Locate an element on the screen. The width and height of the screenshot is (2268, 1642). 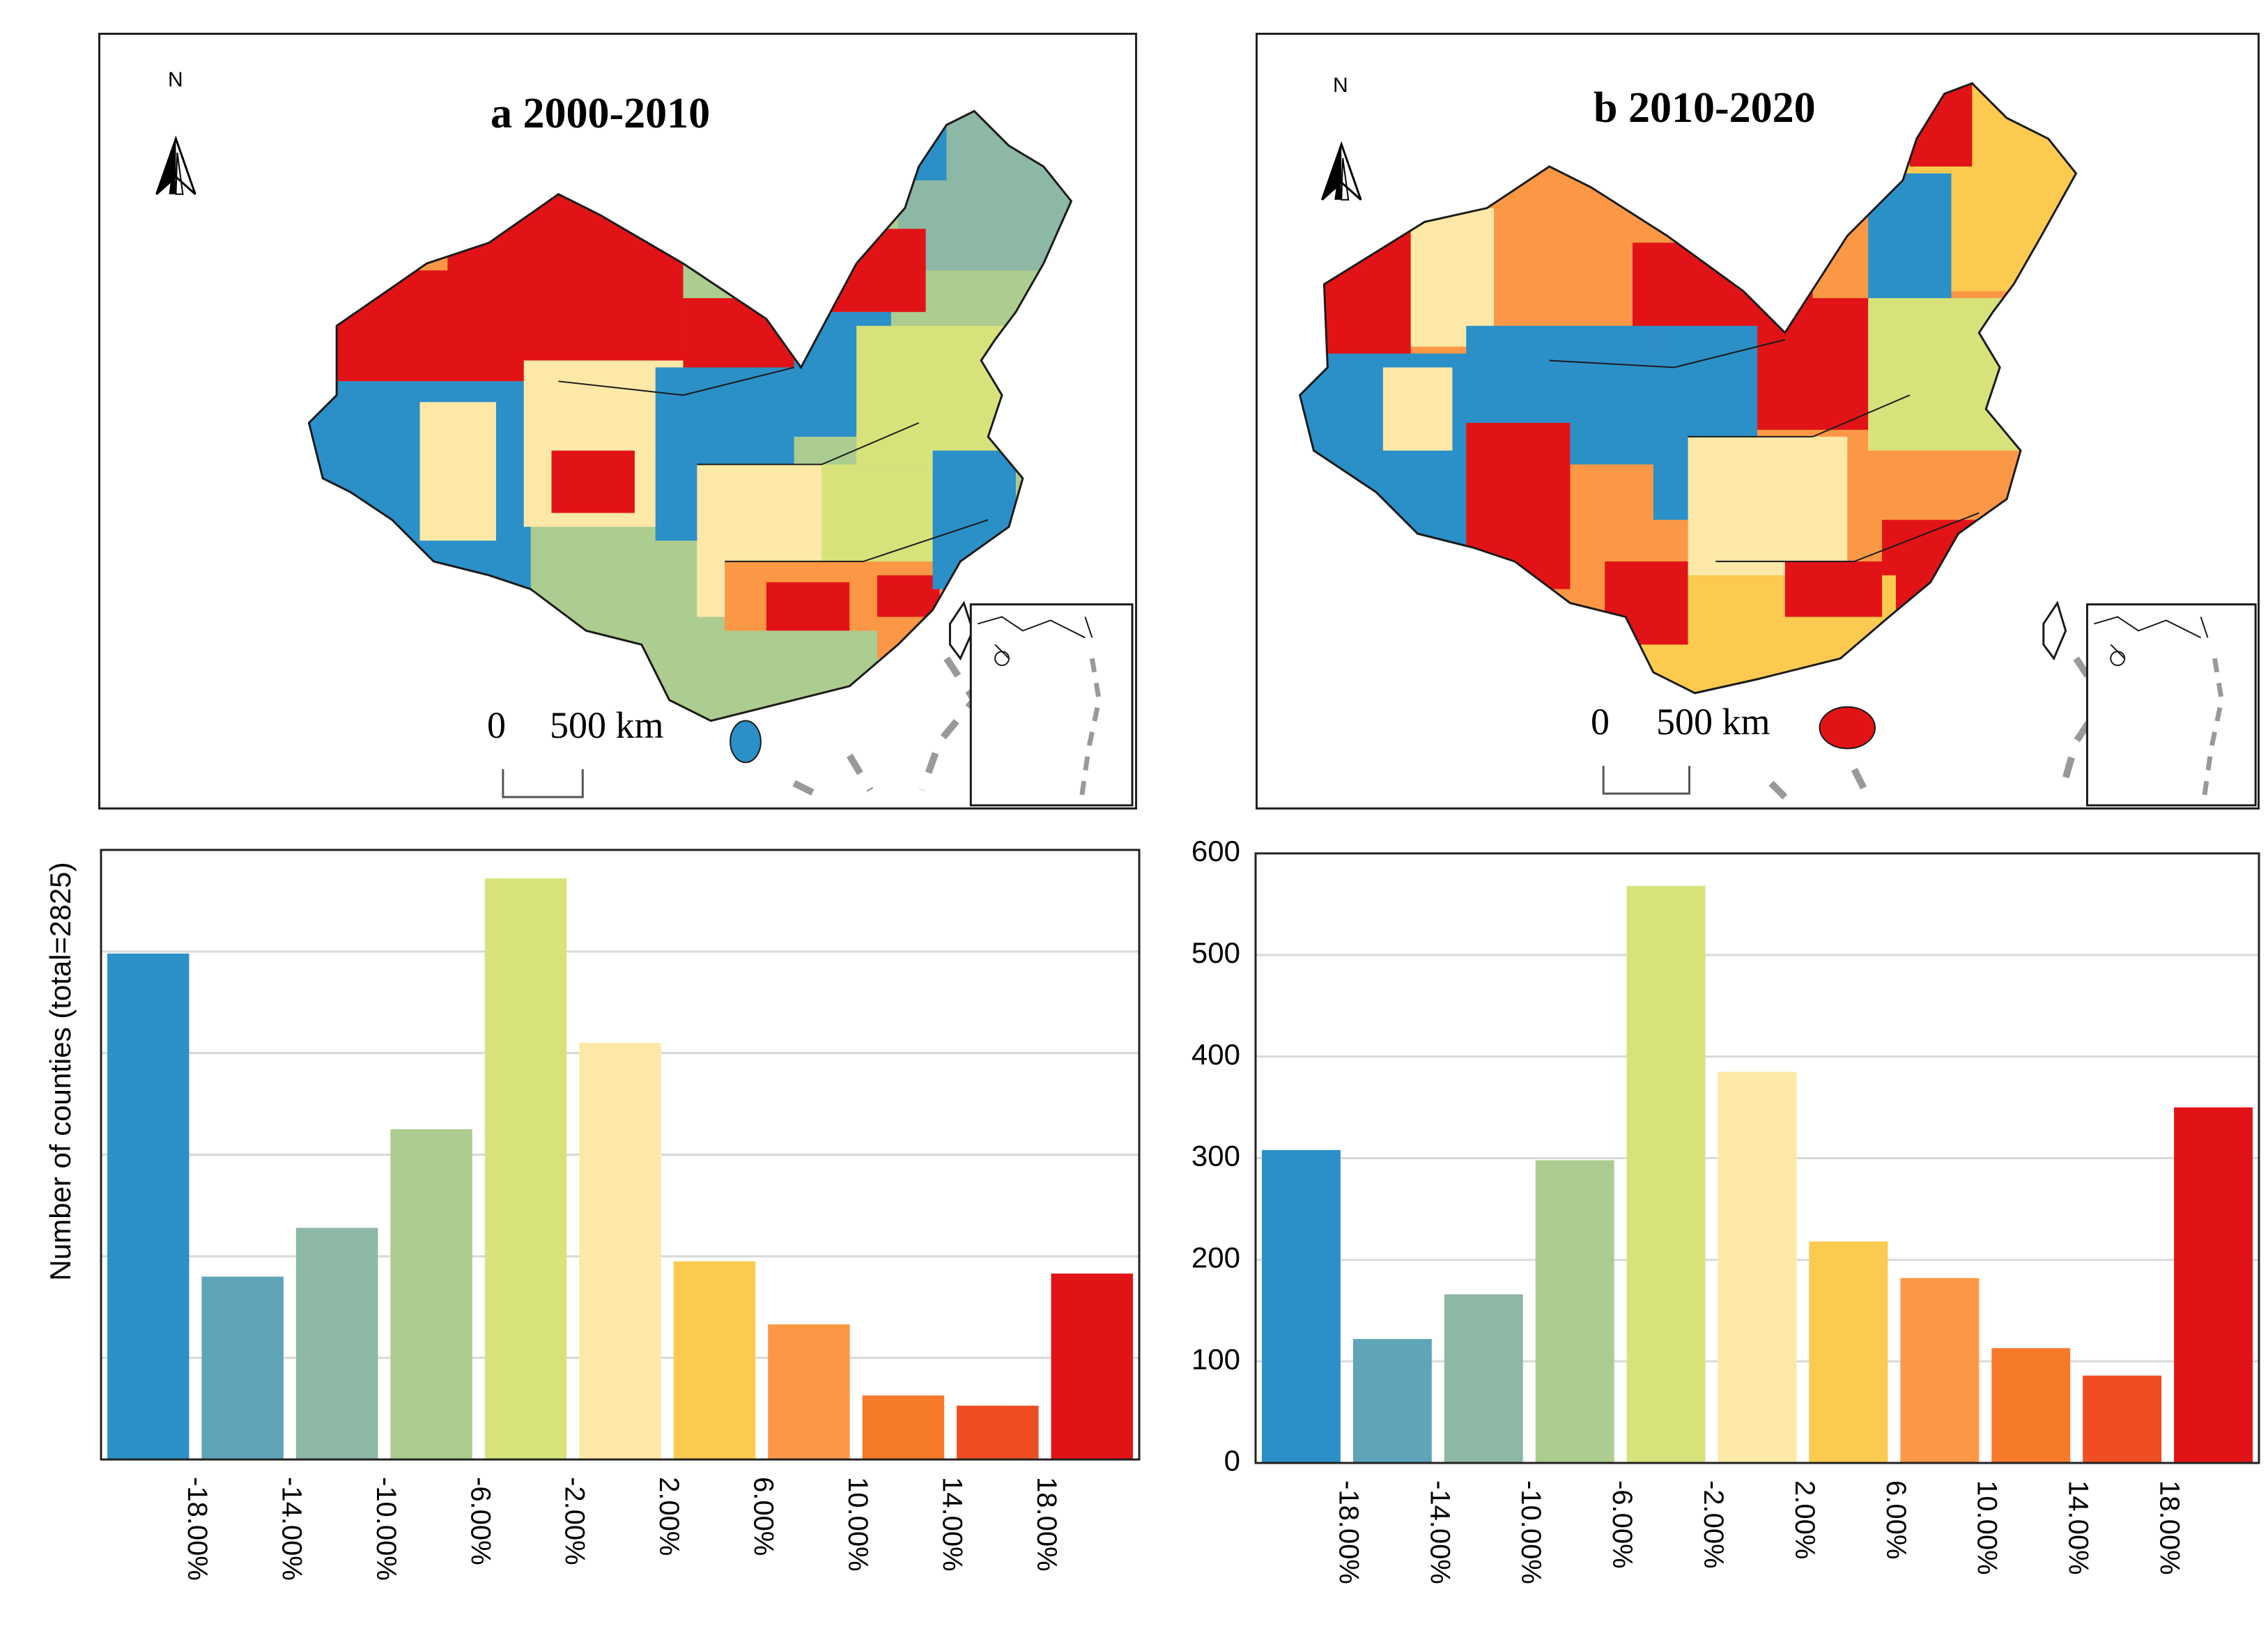
y-axis-label: Number of counties (total=2825) is located at coordinates (60, 1071).